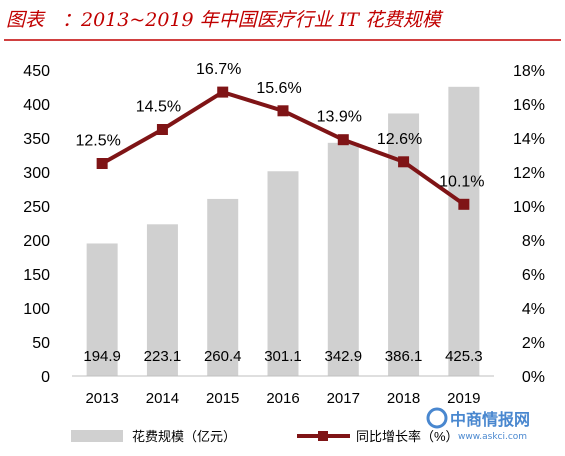  I want to click on watermark-url: www.askci.com, so click(492, 437).